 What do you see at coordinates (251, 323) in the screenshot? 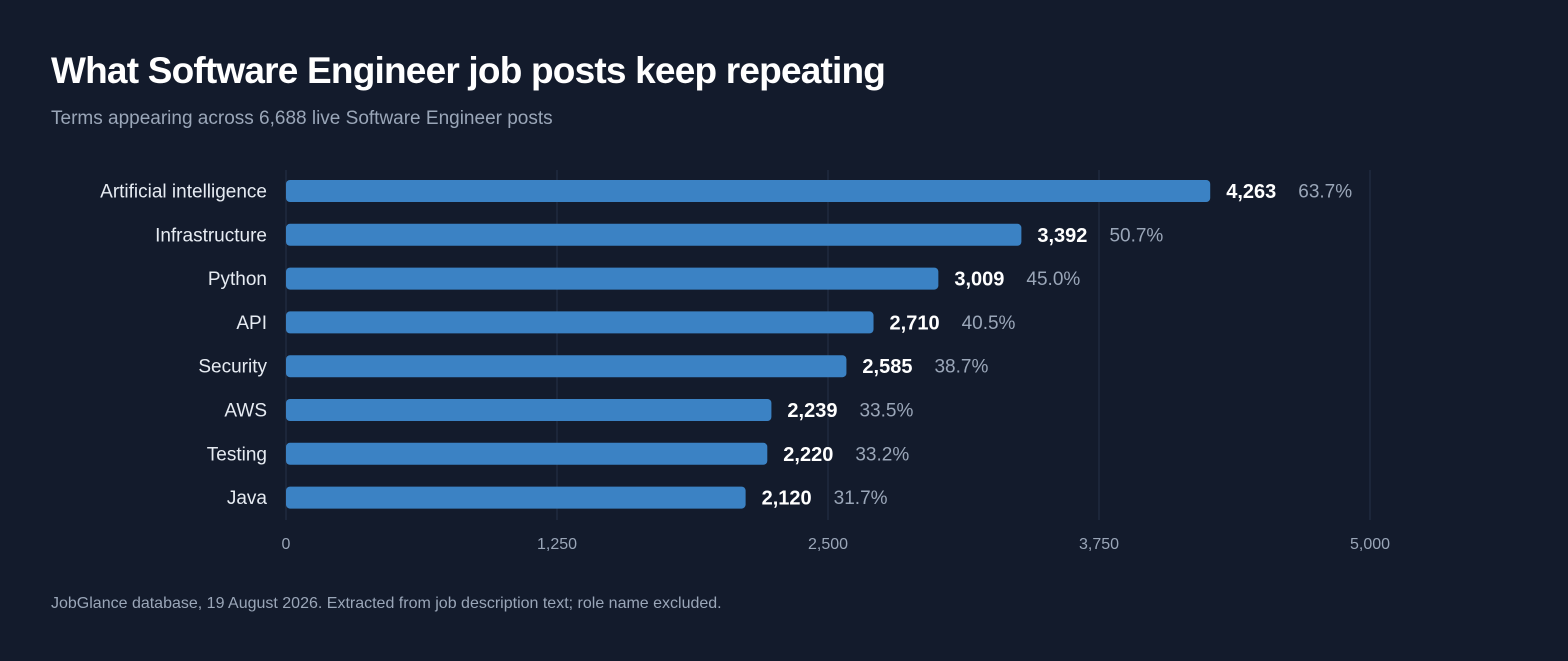
I see `category-label: API` at bounding box center [251, 323].